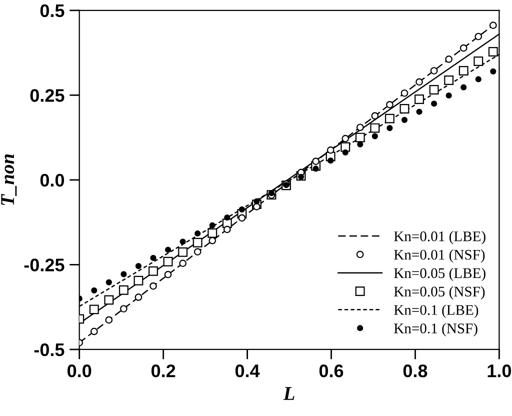 The height and width of the screenshot is (416, 512). I want to click on legend-label: Kn=0.01 (NSF), so click(439, 256).